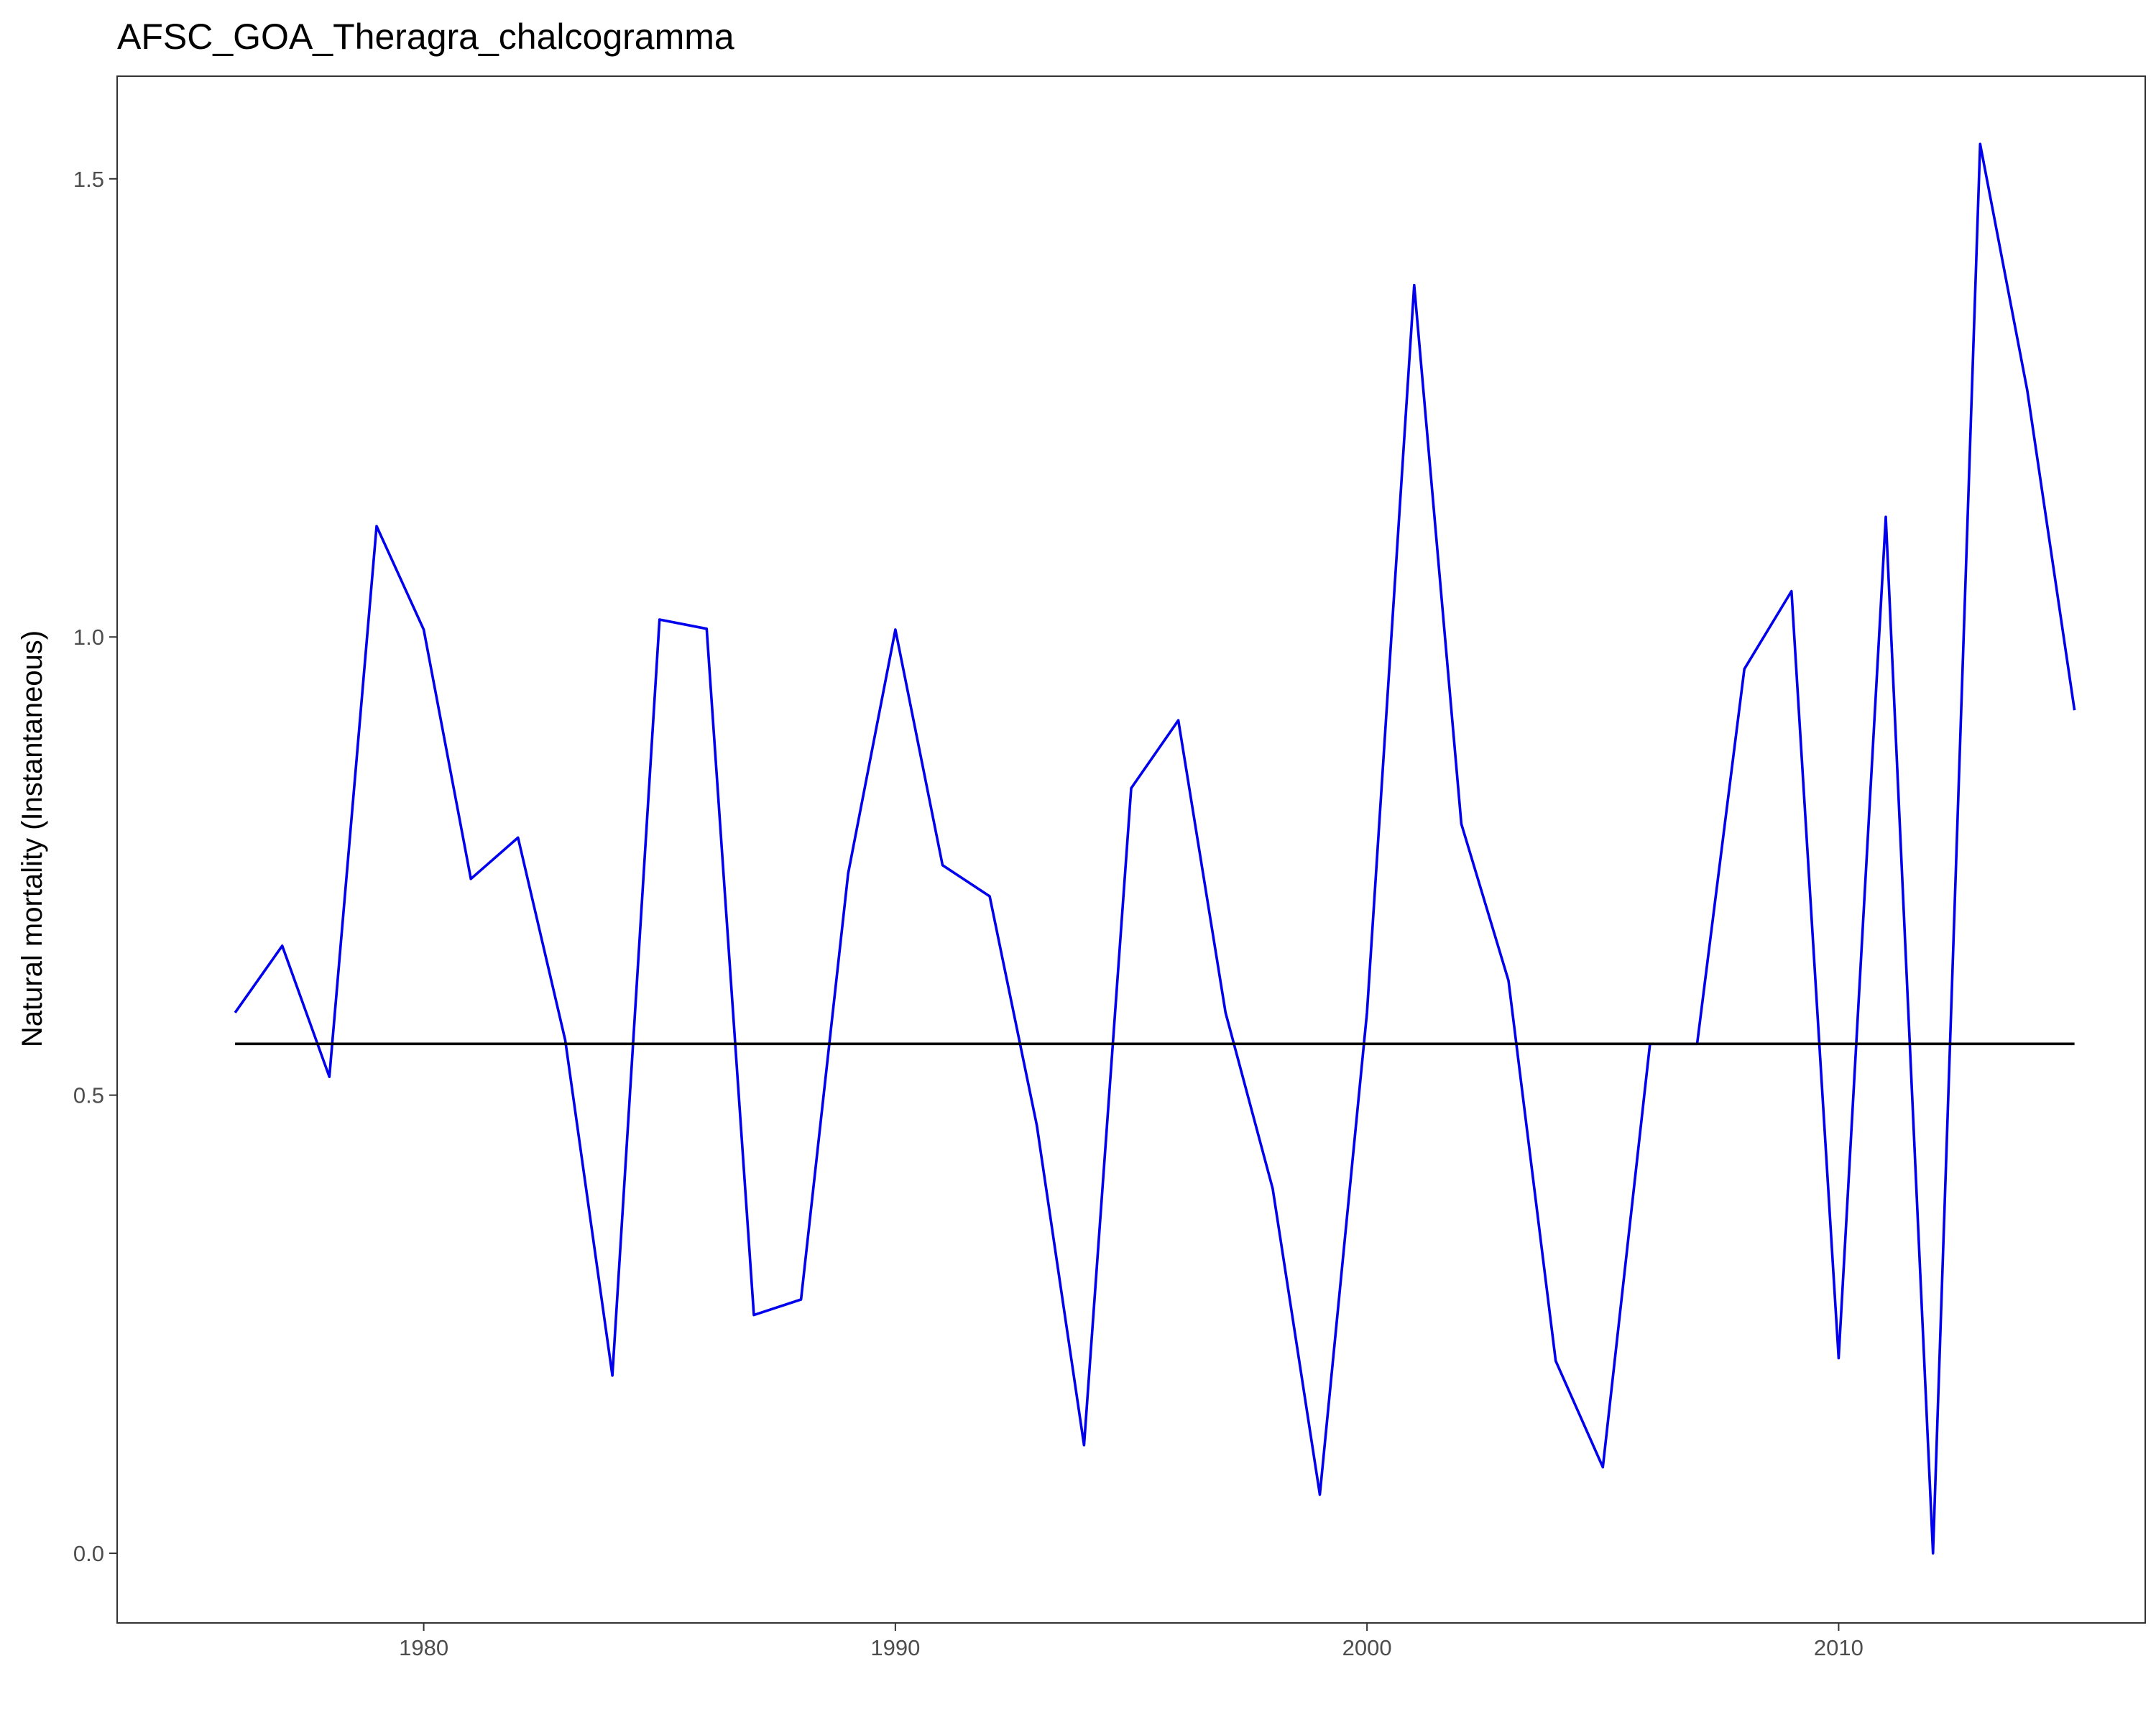  What do you see at coordinates (32, 838) in the screenshot?
I see `y-axis-label: Natural mortality (Instantaneous)` at bounding box center [32, 838].